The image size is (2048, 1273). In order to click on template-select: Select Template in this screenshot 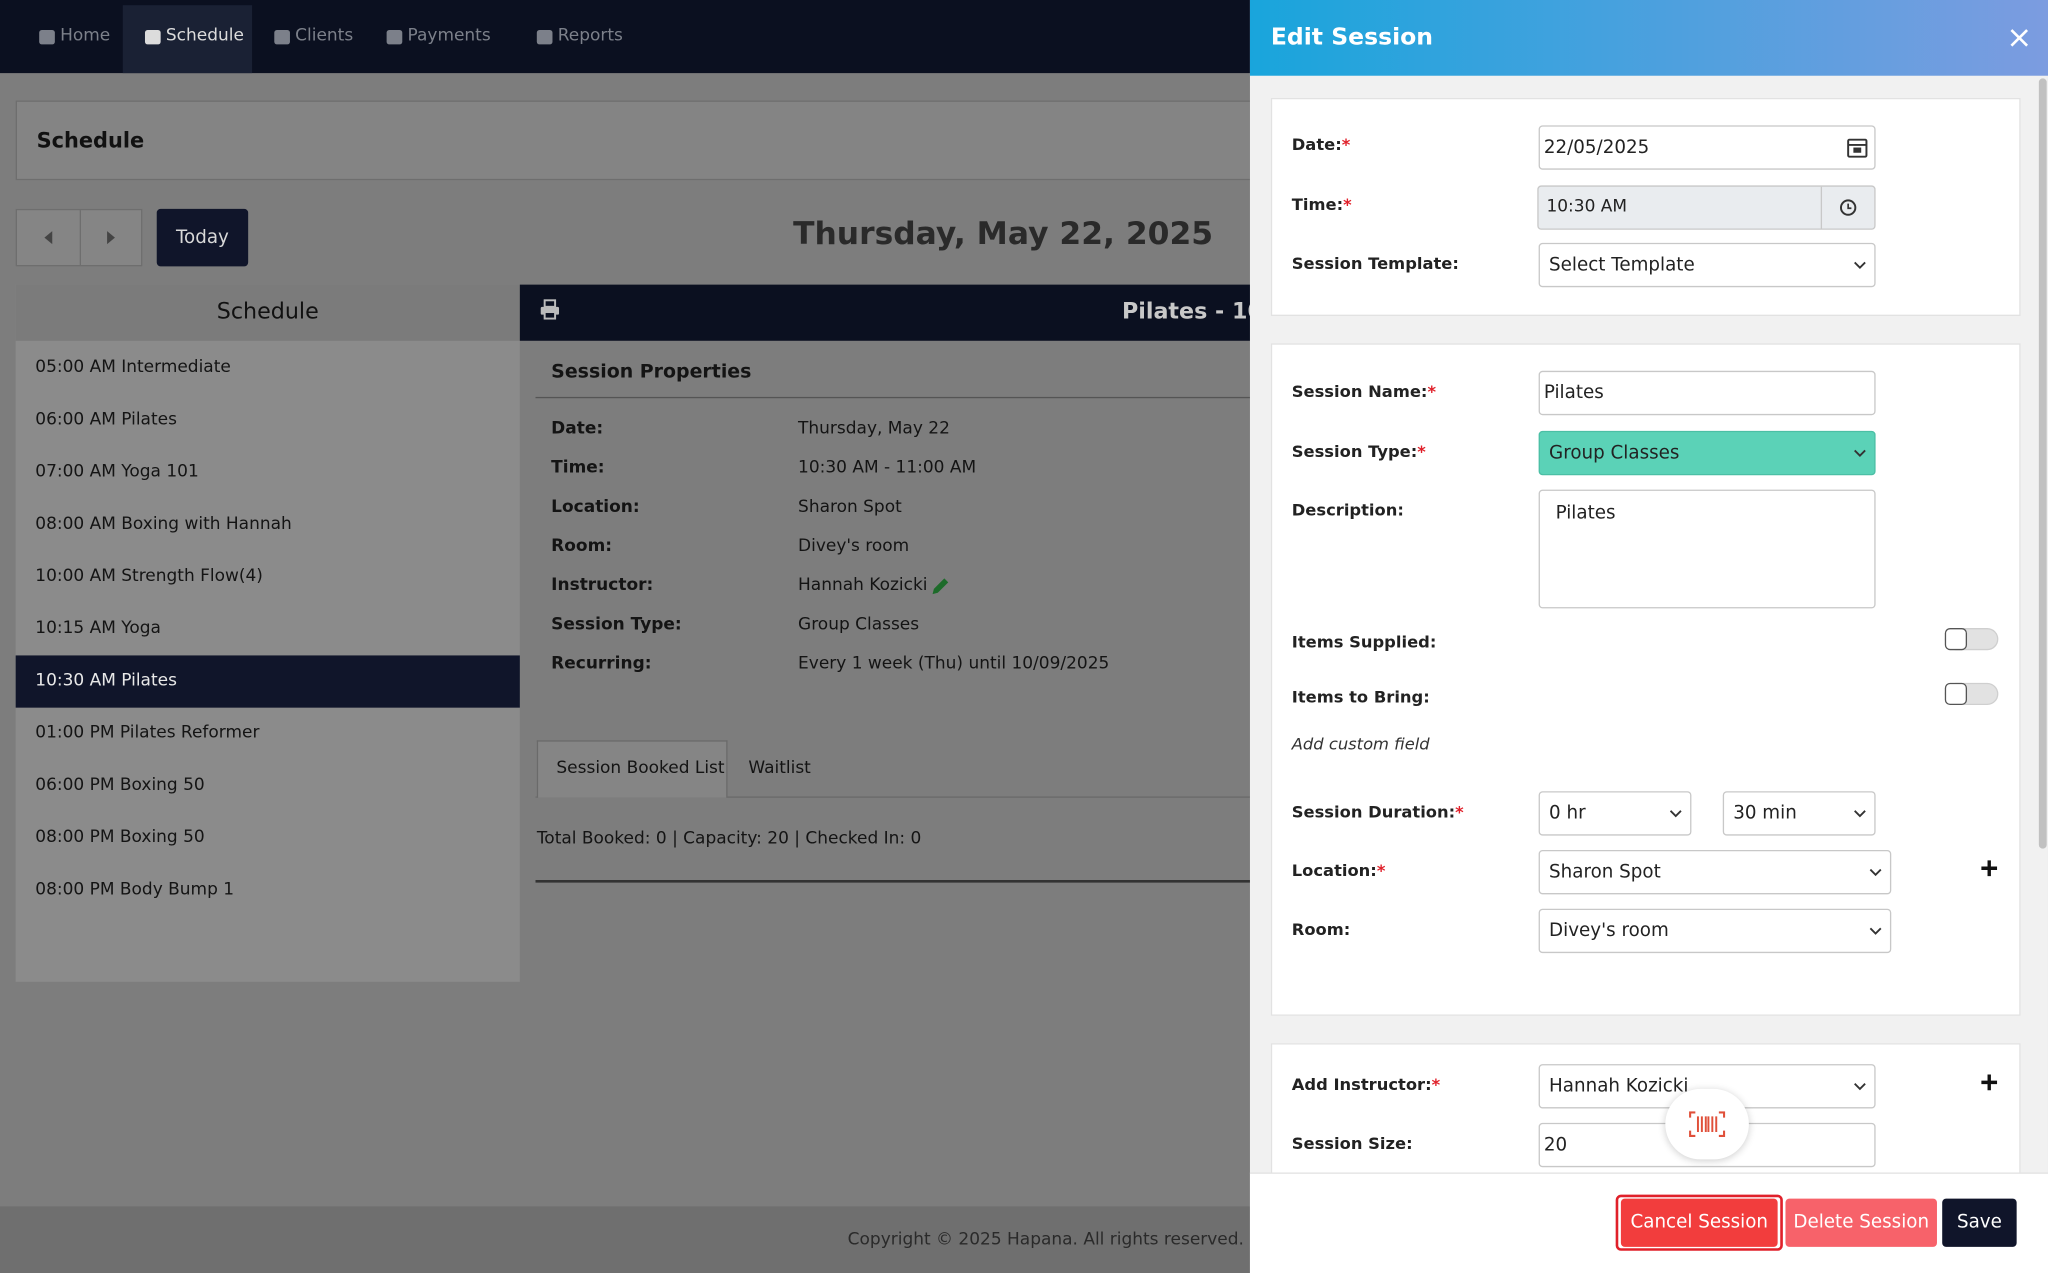, I will do `click(1707, 265)`.